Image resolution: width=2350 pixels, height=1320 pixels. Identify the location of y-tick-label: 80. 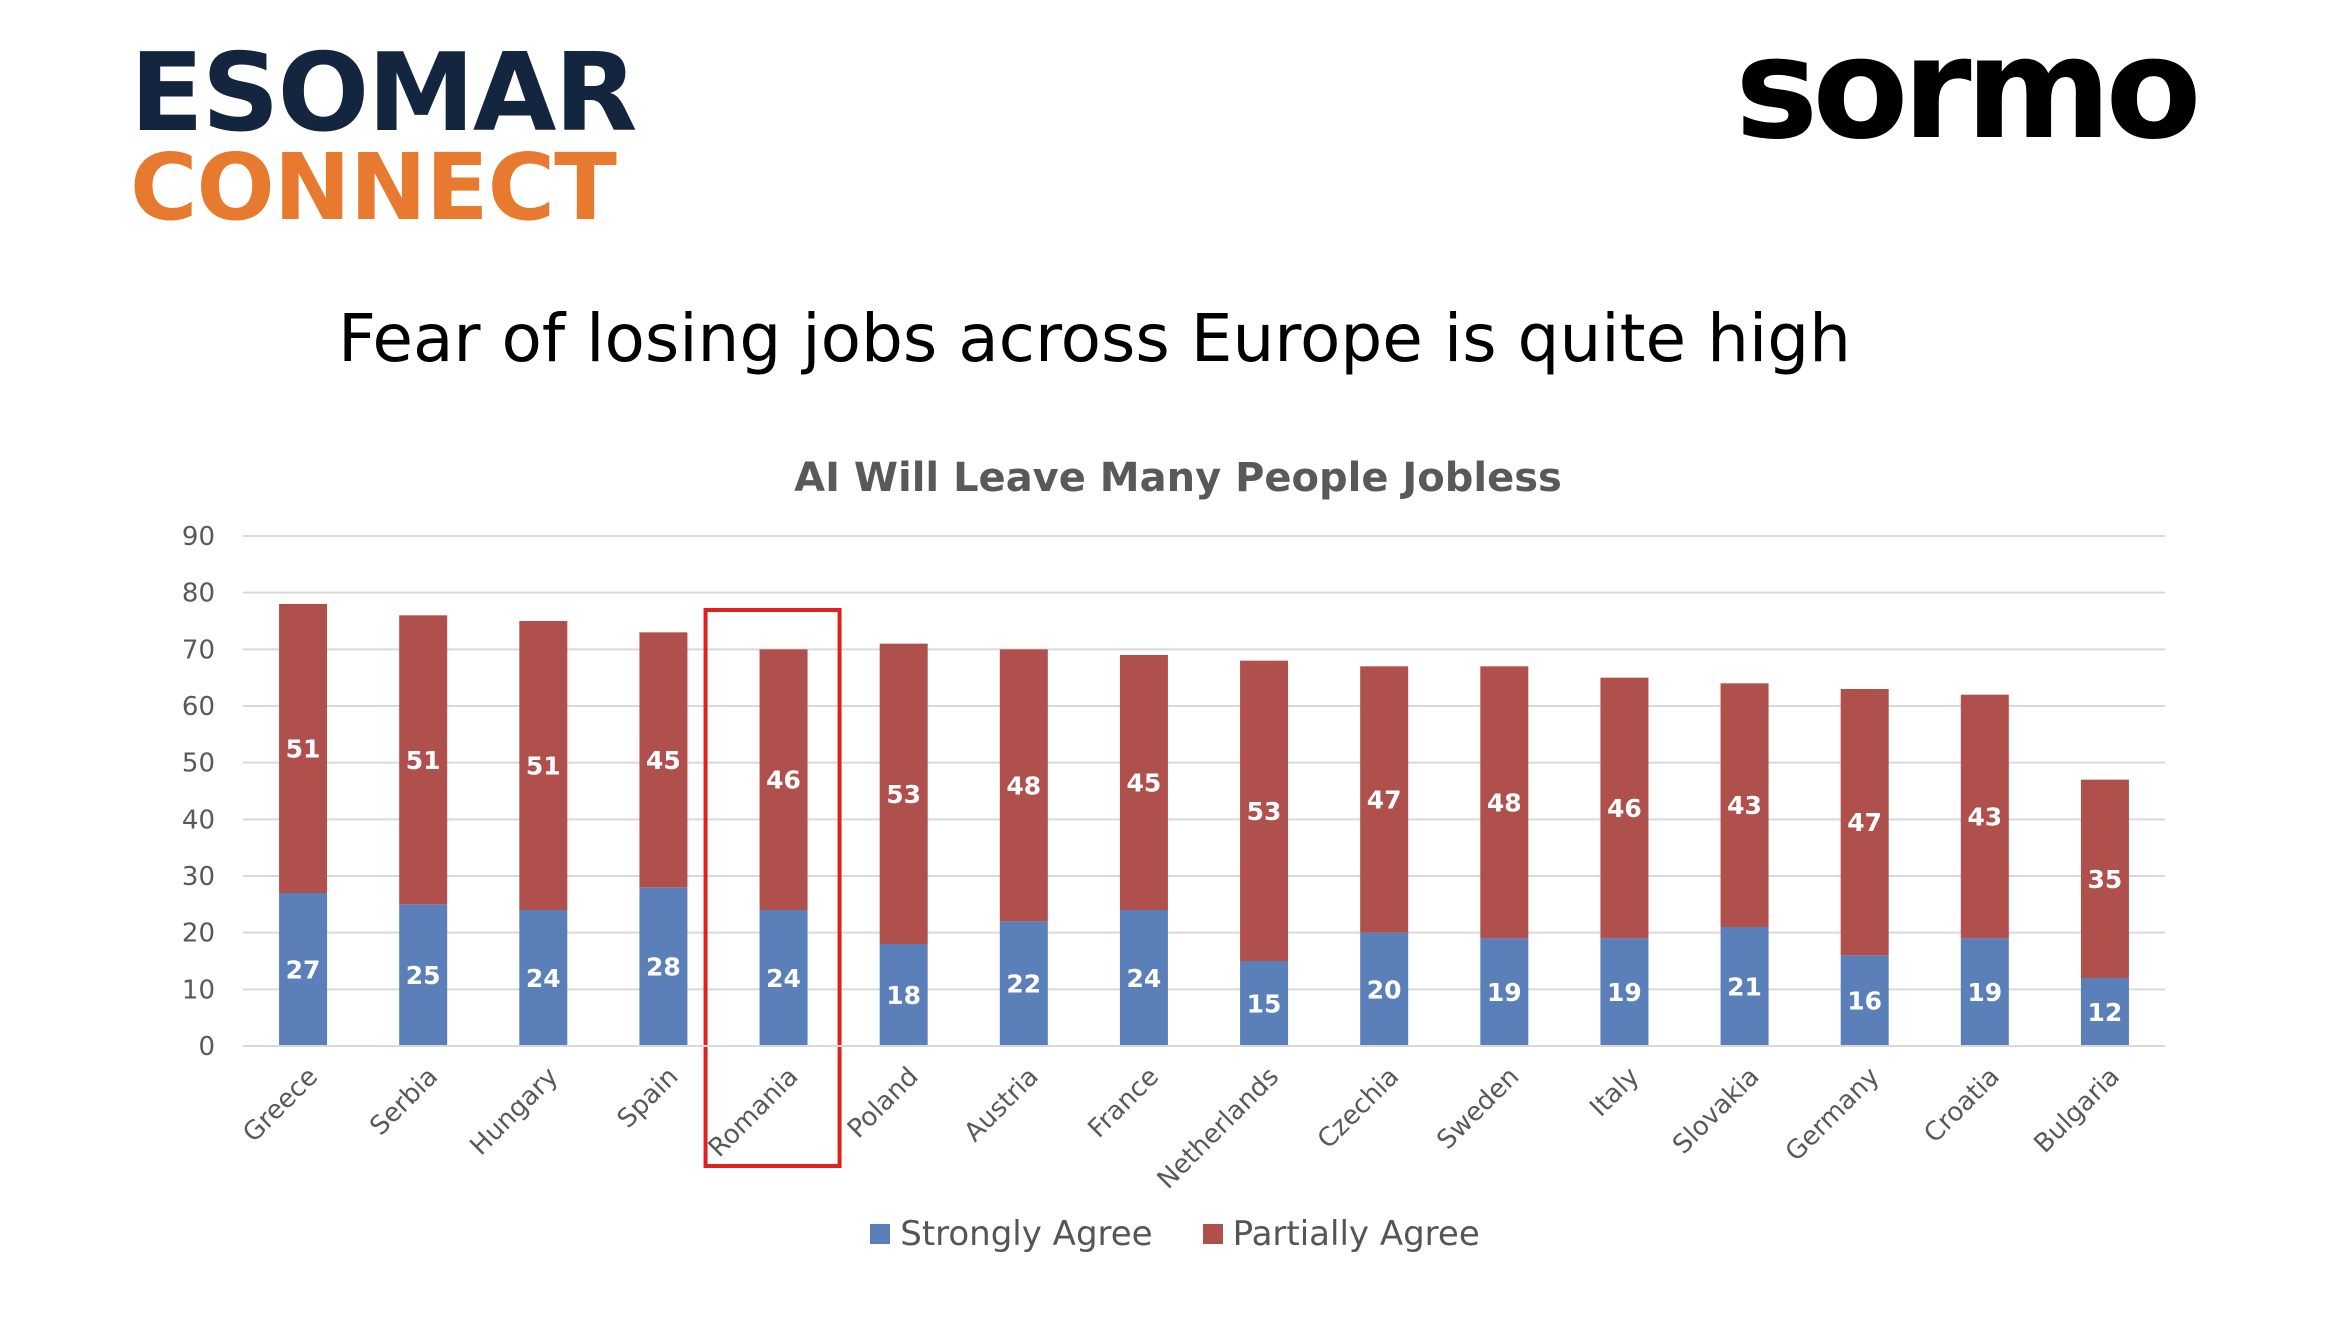
(198, 594).